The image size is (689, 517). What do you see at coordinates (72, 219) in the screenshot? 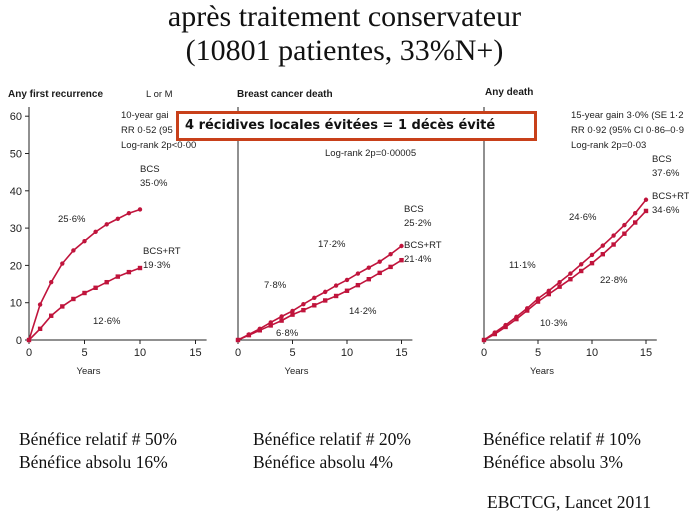
I see `data-label: 25·6%` at bounding box center [72, 219].